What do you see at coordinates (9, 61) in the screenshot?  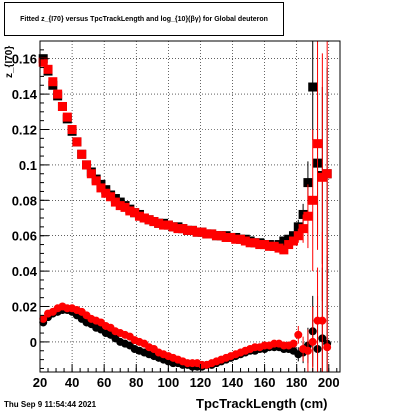 I see `y-axis-title: z_{I70}` at bounding box center [9, 61].